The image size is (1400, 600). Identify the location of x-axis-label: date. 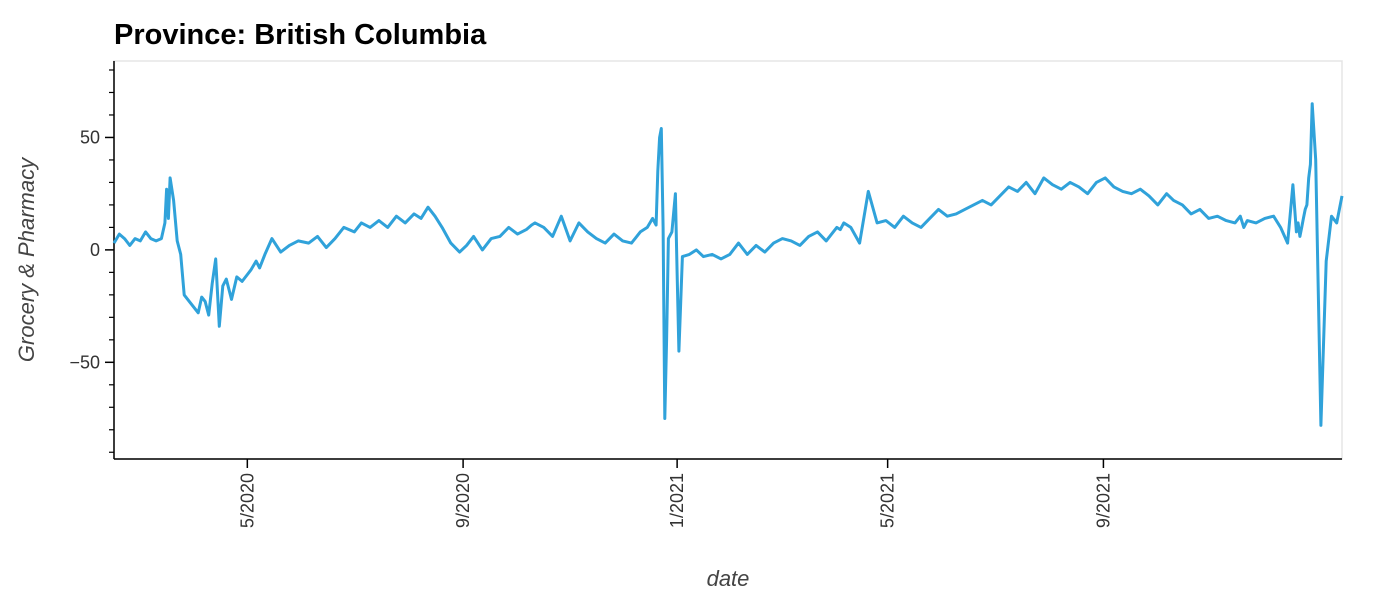
(728, 578).